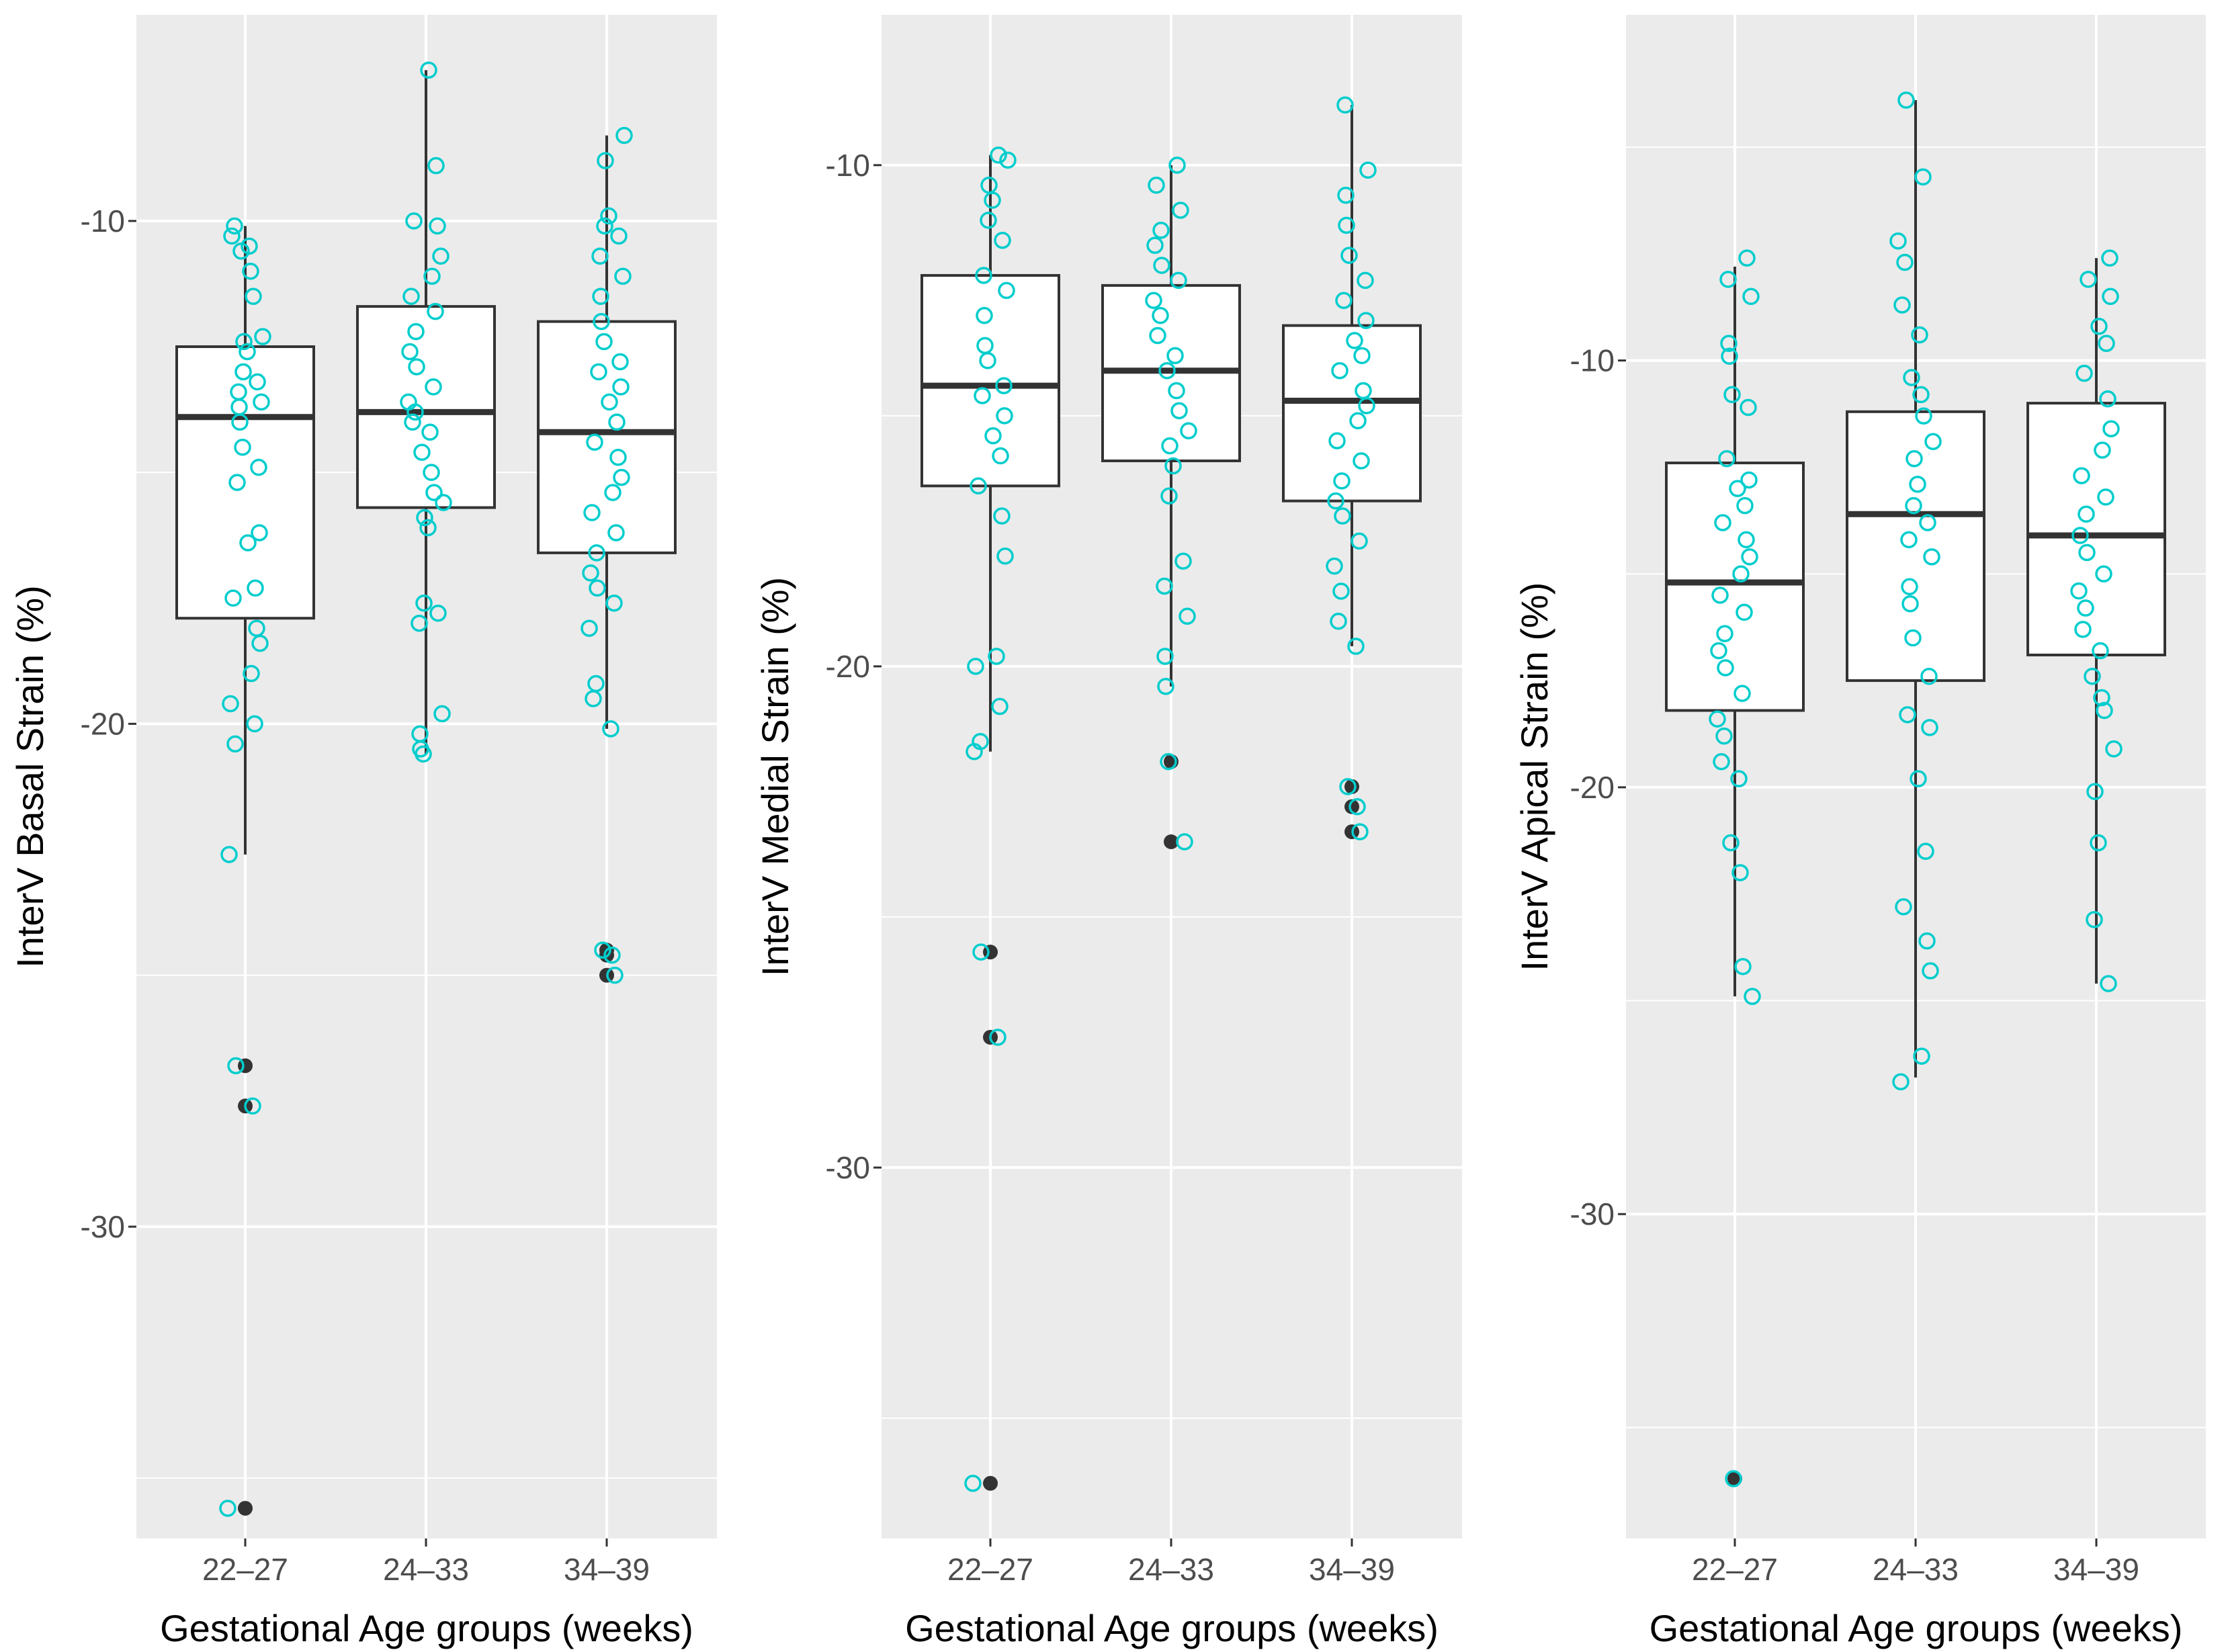  I want to click on x-tick-label: 22–27, so click(245, 1569).